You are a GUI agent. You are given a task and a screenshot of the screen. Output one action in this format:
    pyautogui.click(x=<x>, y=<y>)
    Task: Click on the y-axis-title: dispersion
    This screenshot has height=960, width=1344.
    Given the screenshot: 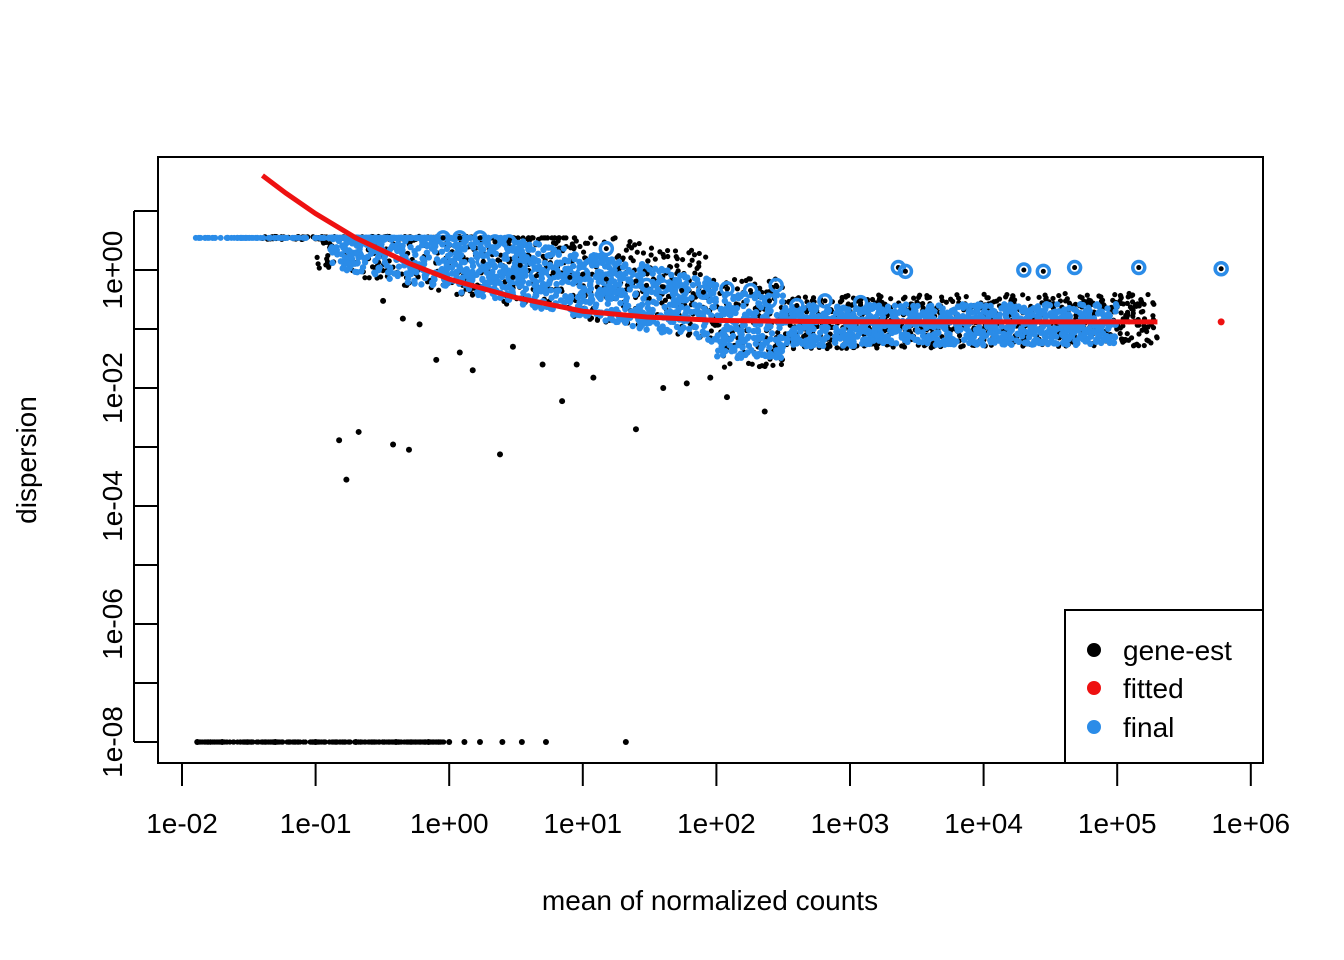 What is the action you would take?
    pyautogui.click(x=26, y=460)
    